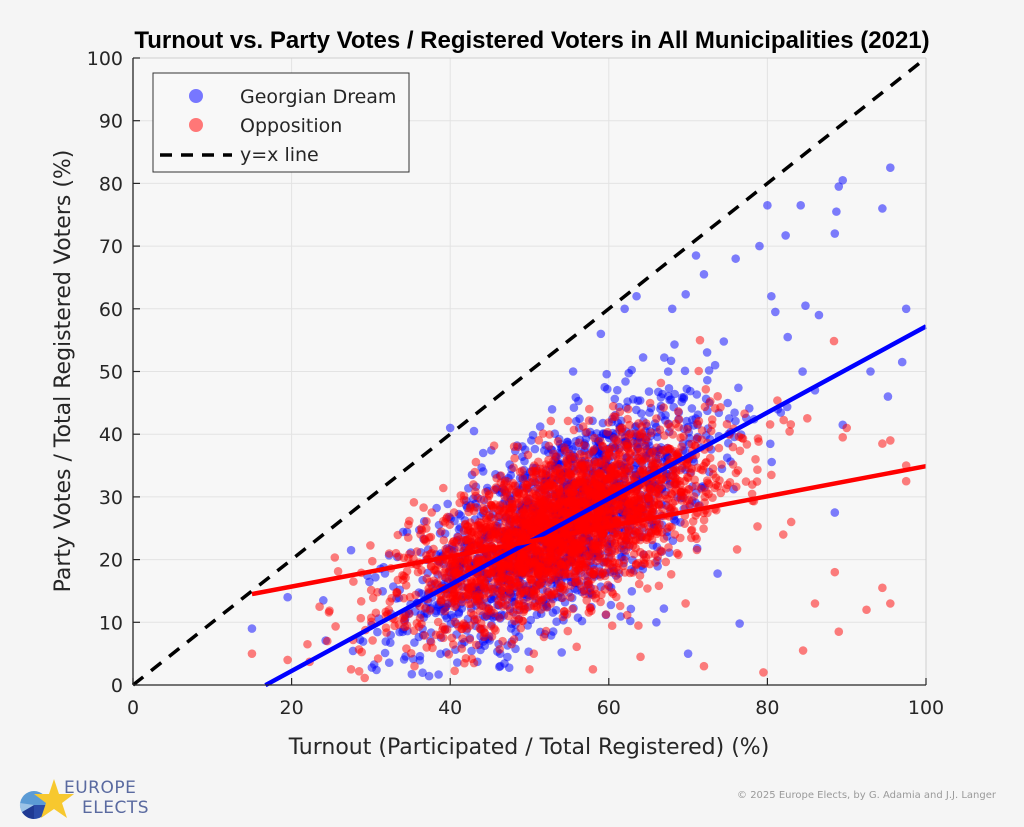 The height and width of the screenshot is (827, 1024). What do you see at coordinates (279, 155) in the screenshot?
I see `legend-label-yx-line: y=x line` at bounding box center [279, 155].